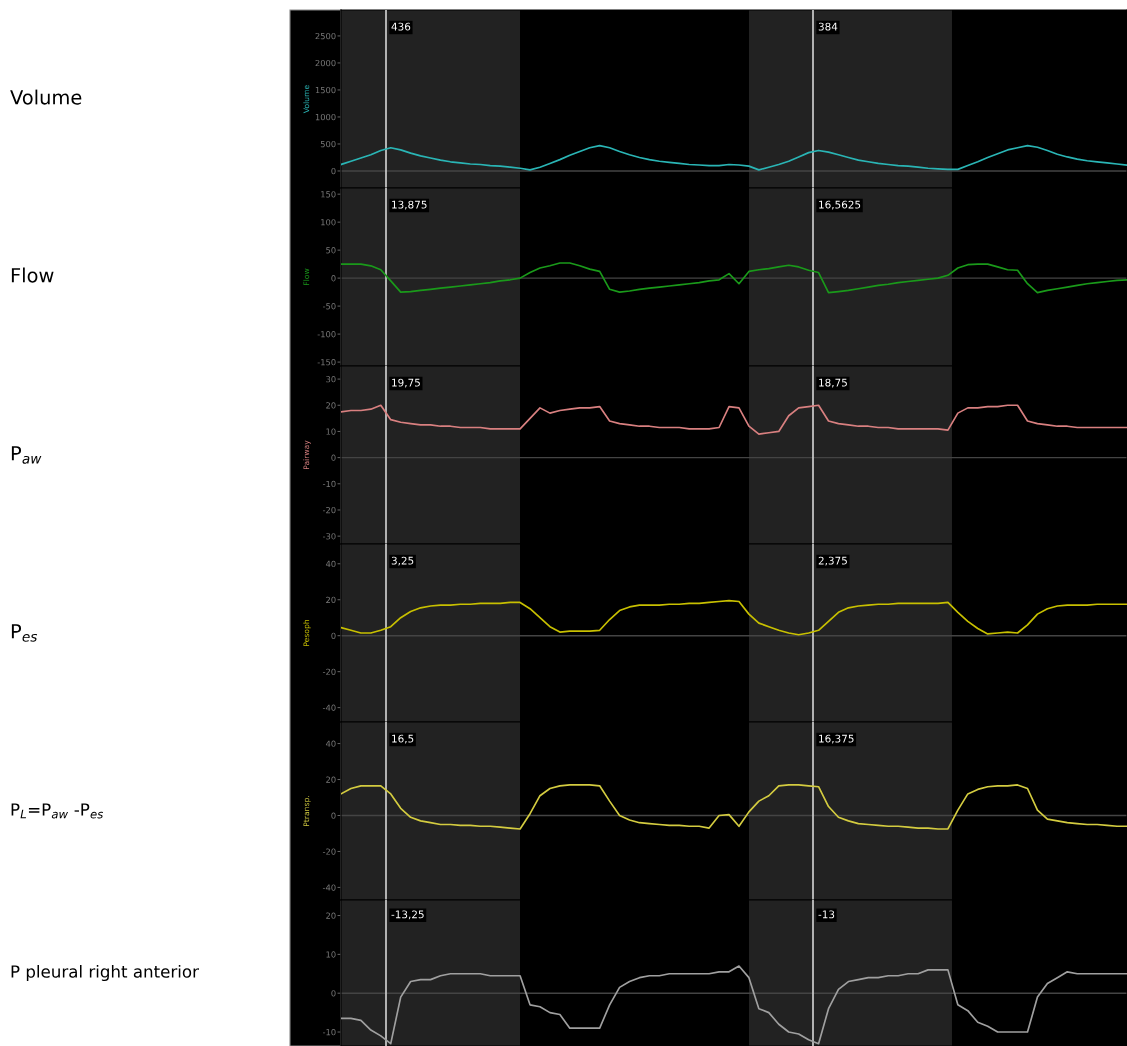  I want to click on annotation: 384, so click(828, 26).